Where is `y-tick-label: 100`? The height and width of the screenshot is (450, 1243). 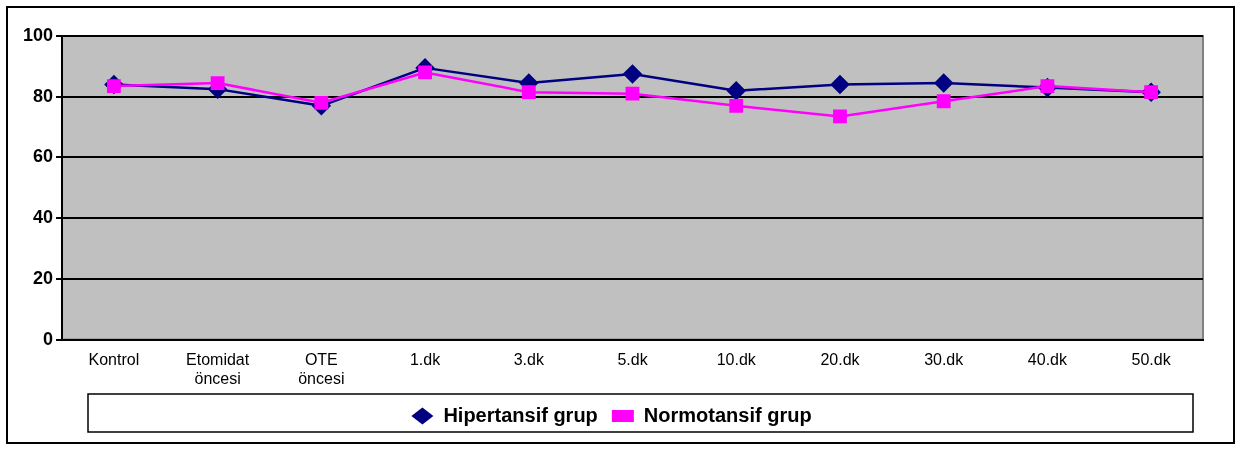 y-tick-label: 100 is located at coordinates (38, 34).